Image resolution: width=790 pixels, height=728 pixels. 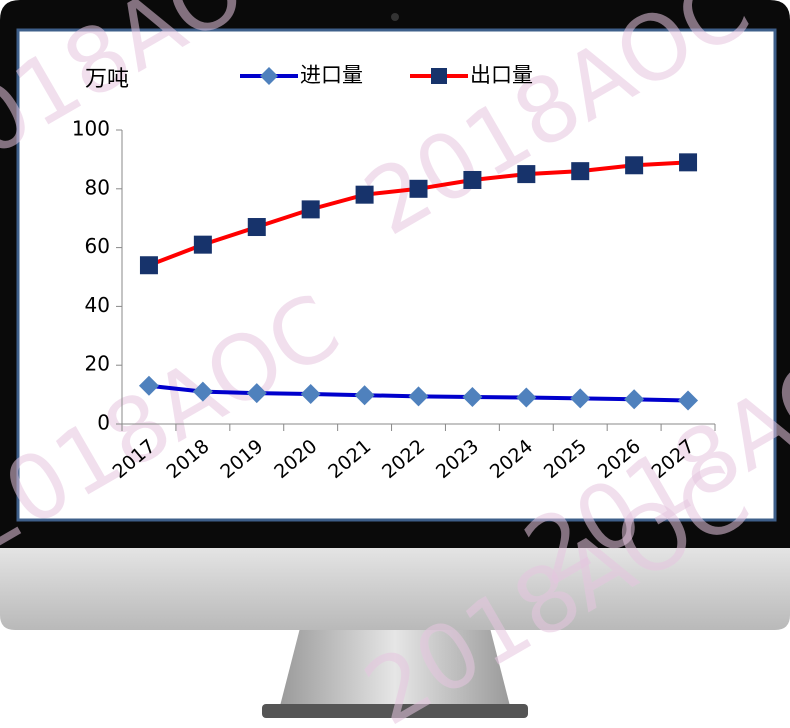 What do you see at coordinates (331, 75) in the screenshot?
I see `legend-label: 进口量` at bounding box center [331, 75].